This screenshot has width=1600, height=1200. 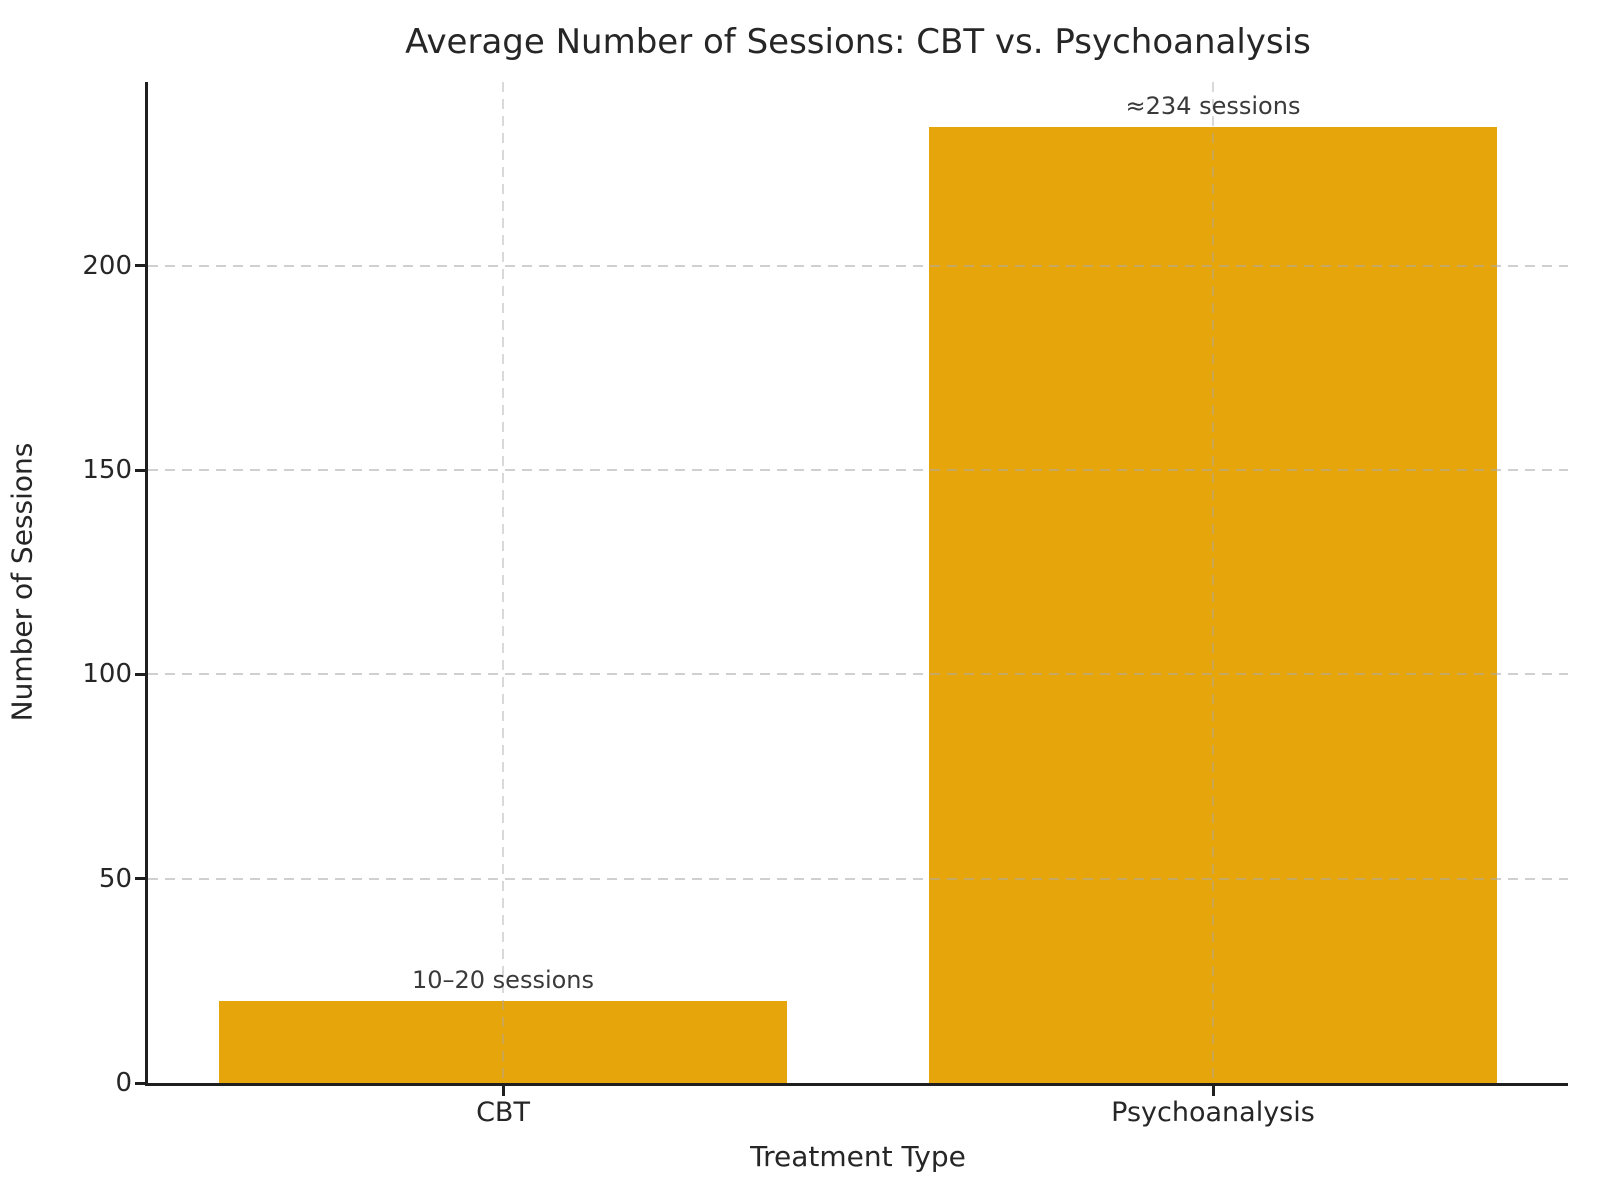 I want to click on x-tick-label: CBT, so click(x=503, y=1112).